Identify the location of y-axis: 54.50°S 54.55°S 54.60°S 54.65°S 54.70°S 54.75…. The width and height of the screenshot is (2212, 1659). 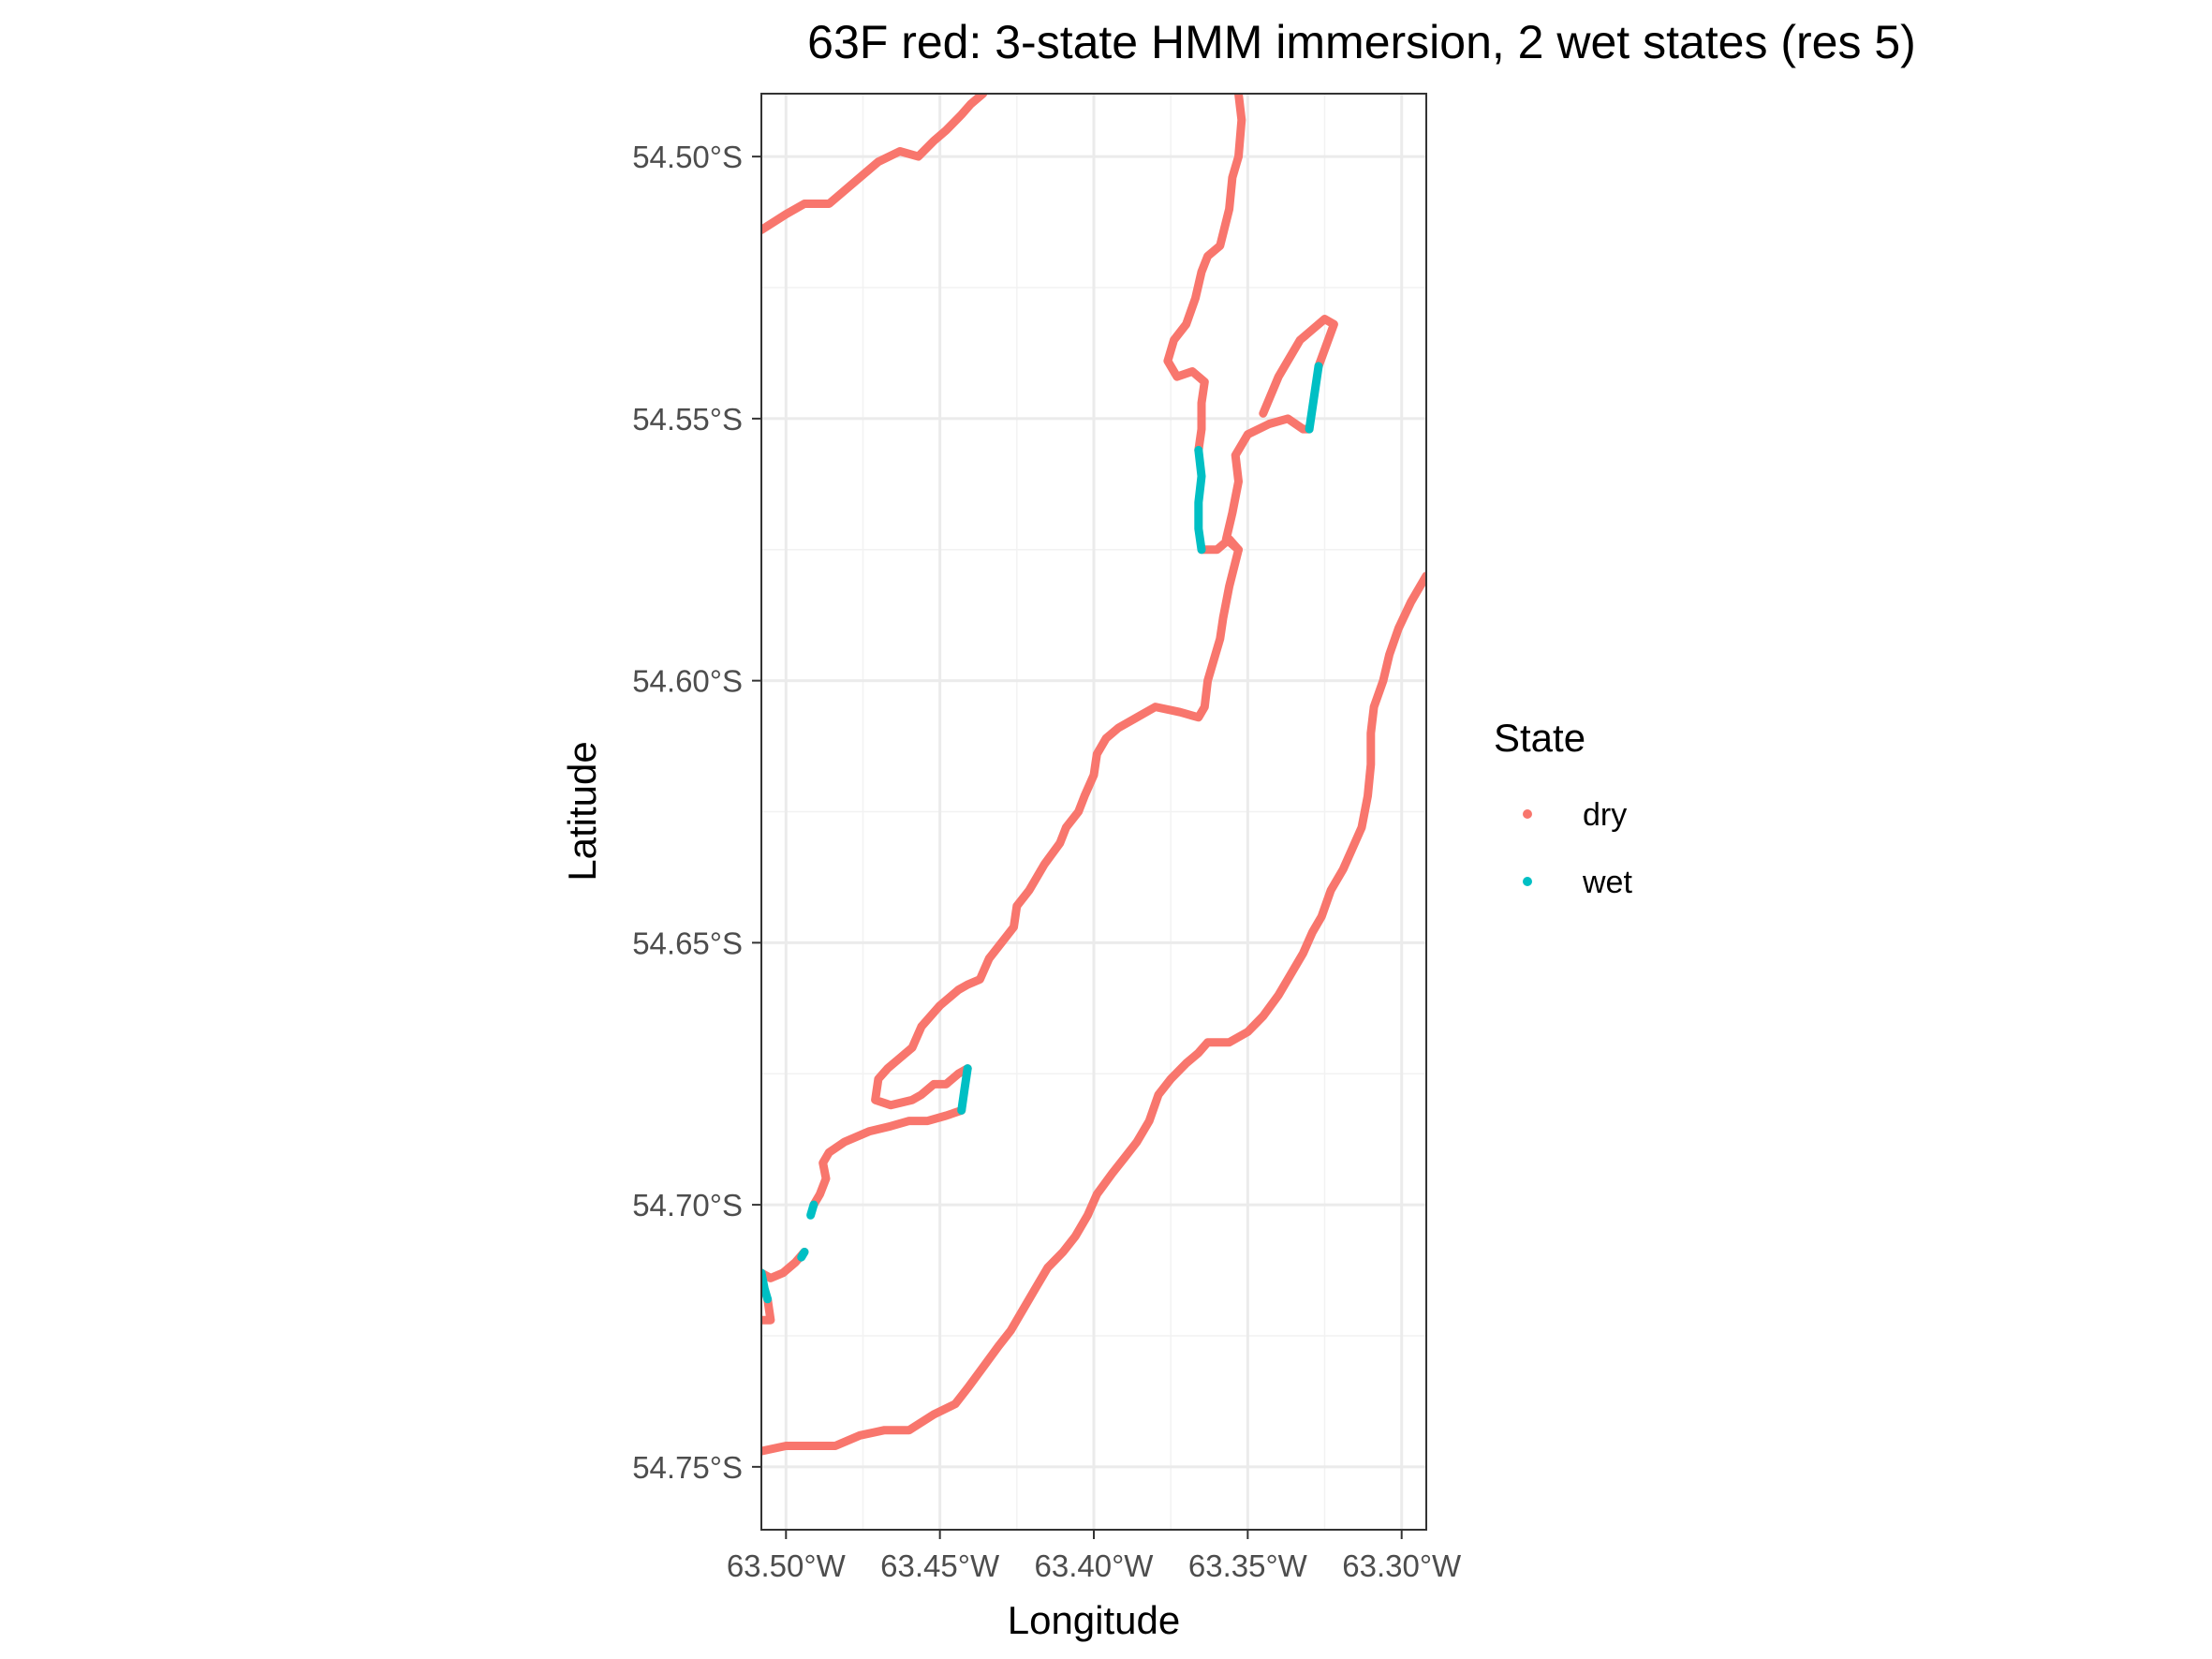
(696, 812).